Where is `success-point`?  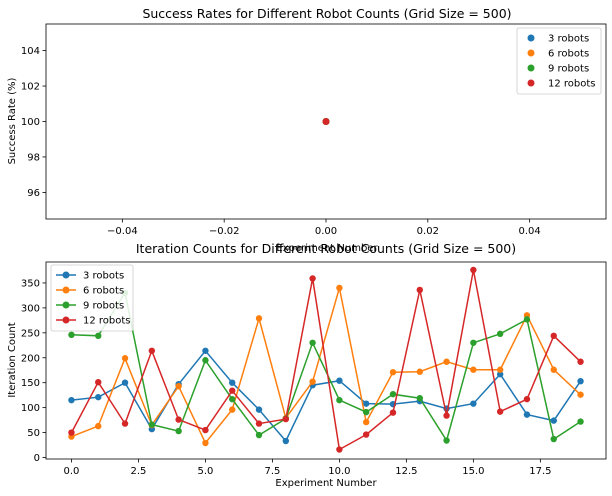
success-point is located at coordinates (326, 121).